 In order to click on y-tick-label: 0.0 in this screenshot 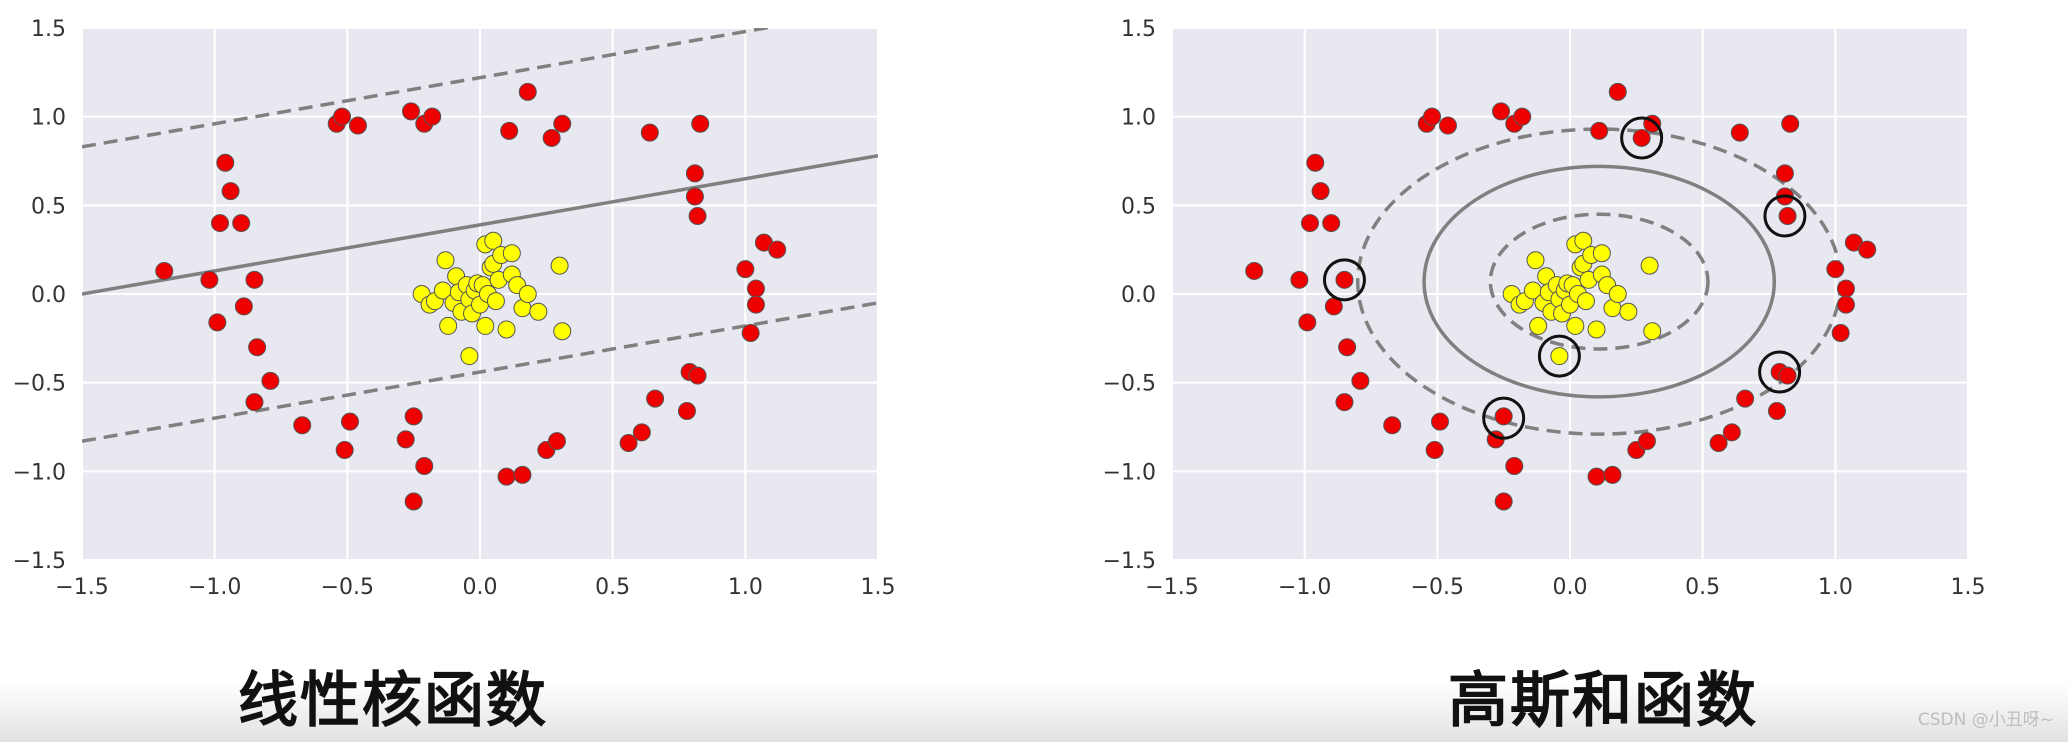, I will do `click(1138, 295)`.